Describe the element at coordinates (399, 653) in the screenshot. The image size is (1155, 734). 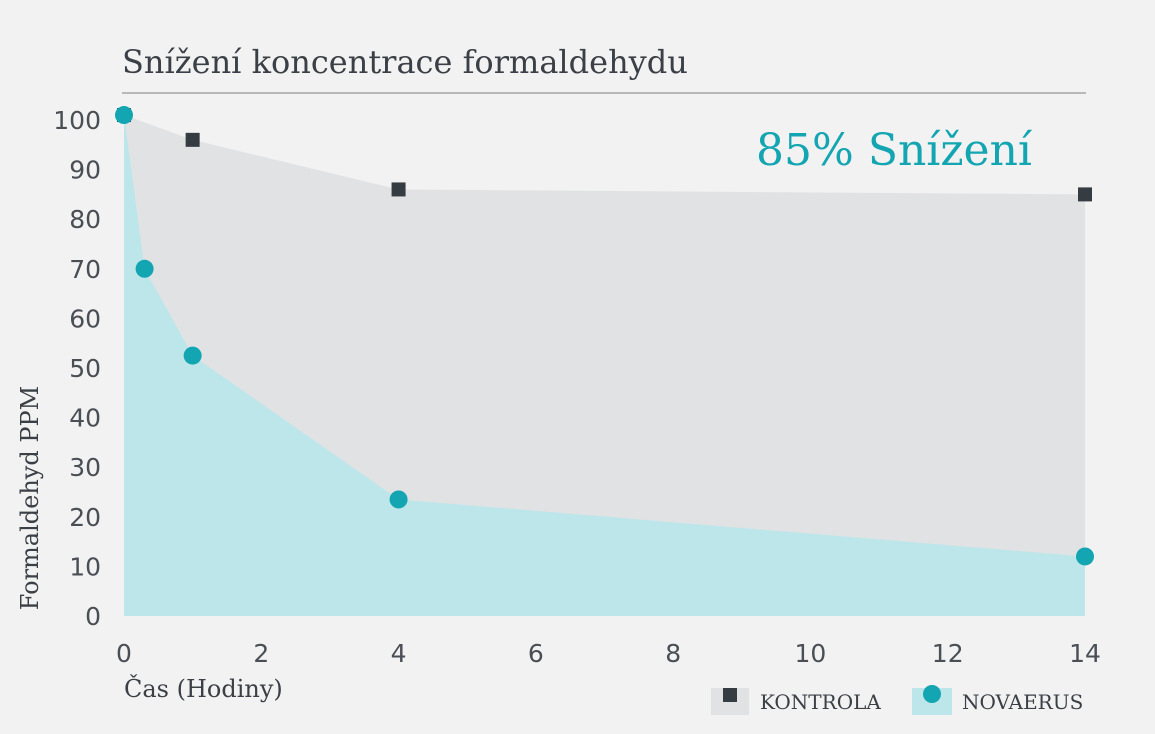
I see `x-tick-label: 4` at that location.